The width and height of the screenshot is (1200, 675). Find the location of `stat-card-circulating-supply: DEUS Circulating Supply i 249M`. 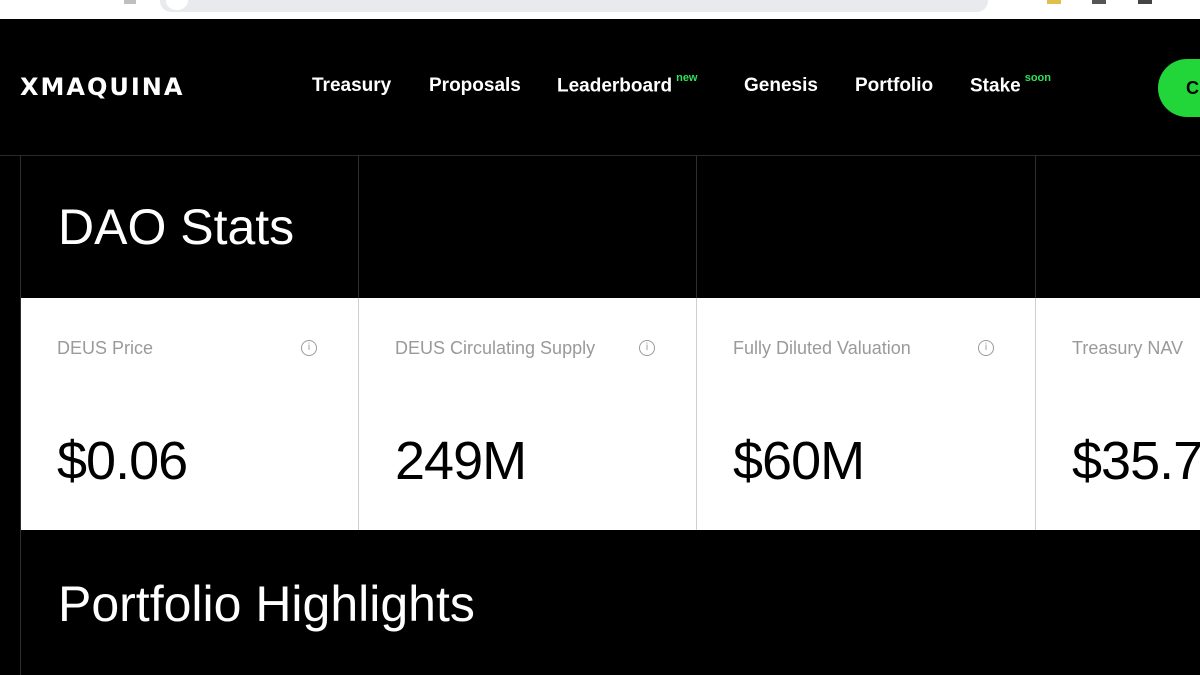

stat-card-circulating-supply: DEUS Circulating Supply i 249M is located at coordinates (528, 414).